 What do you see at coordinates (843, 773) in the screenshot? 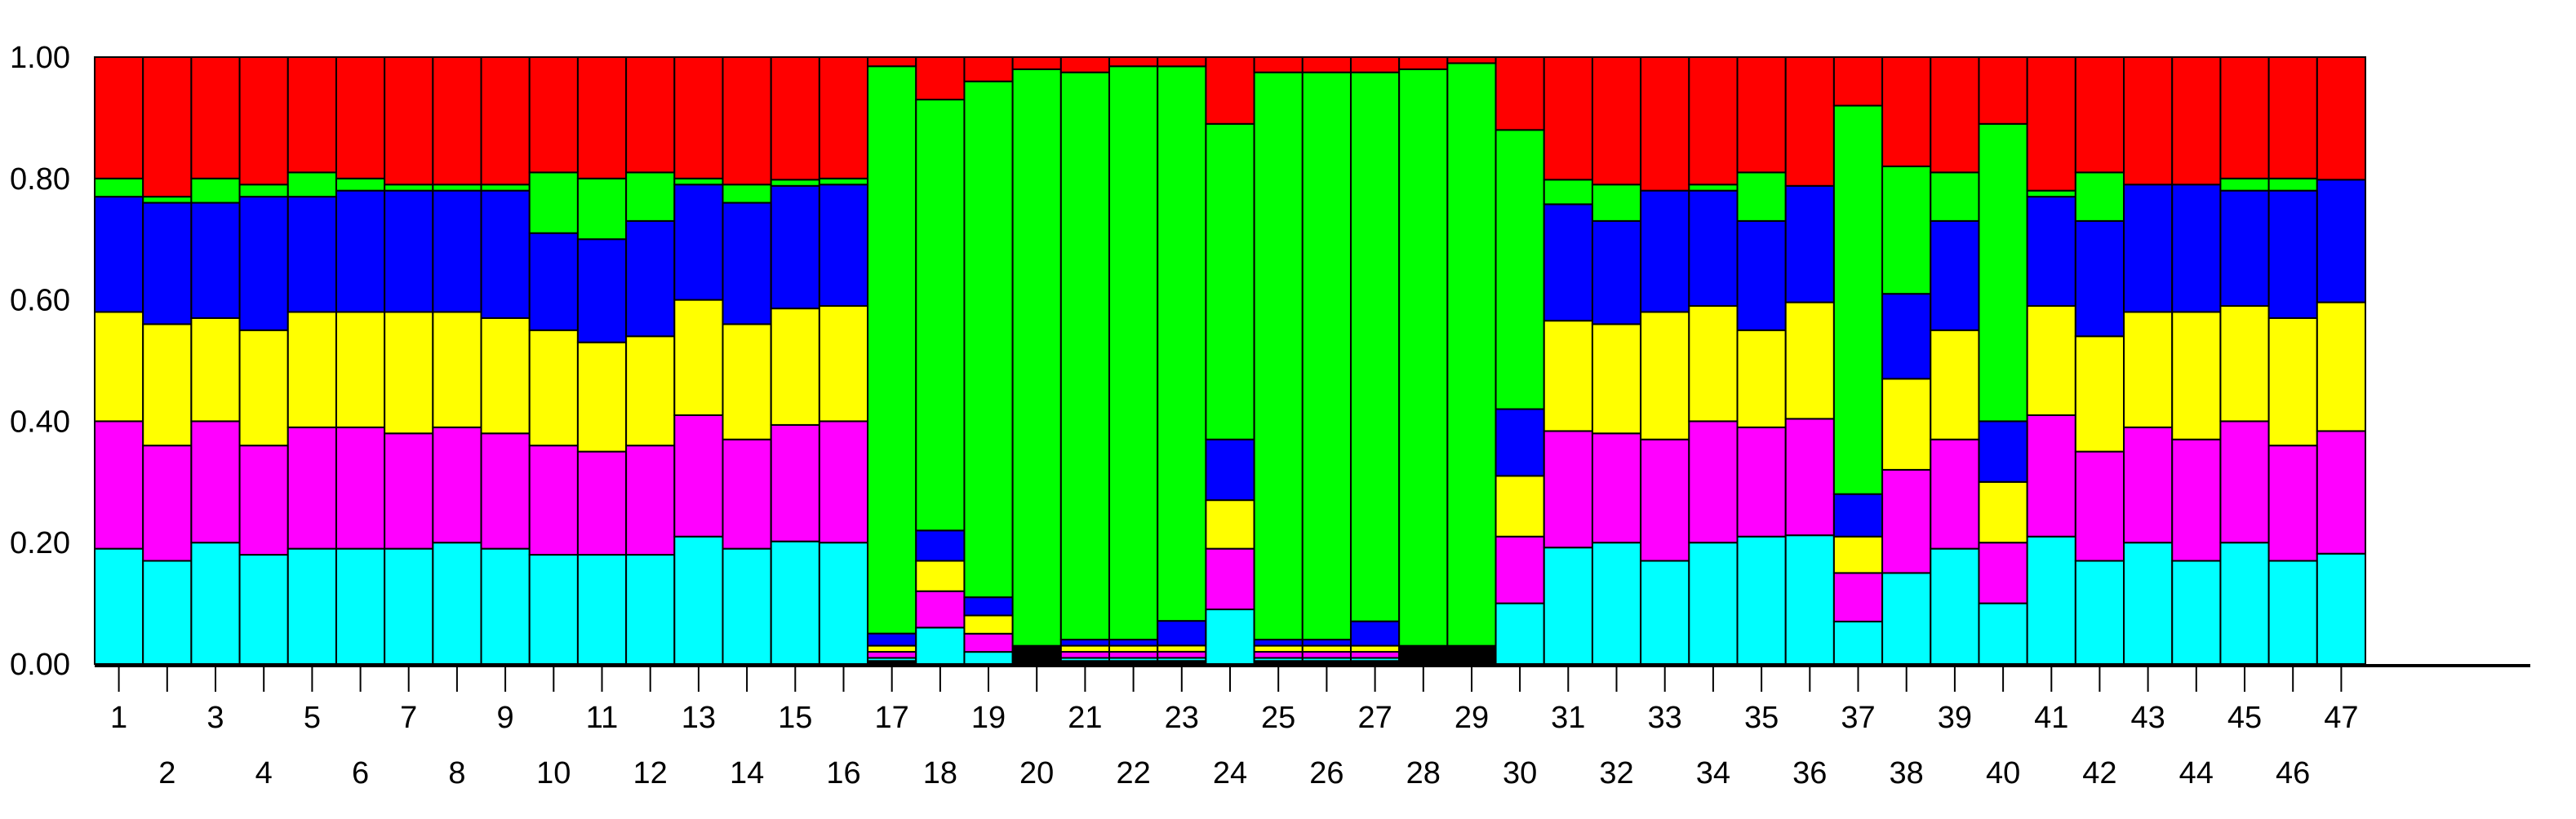
I see `x-tick-label: 16` at bounding box center [843, 773].